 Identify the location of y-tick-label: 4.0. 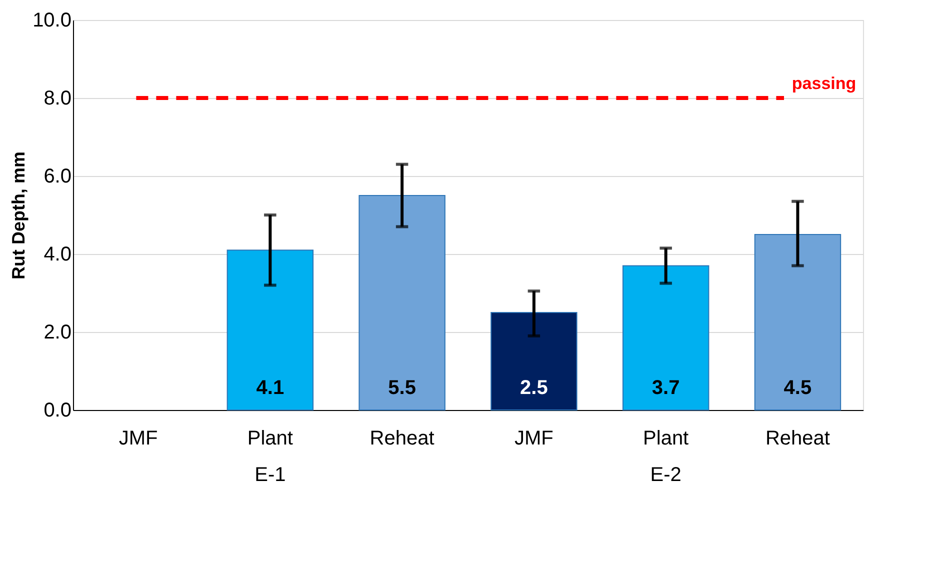
(58, 255).